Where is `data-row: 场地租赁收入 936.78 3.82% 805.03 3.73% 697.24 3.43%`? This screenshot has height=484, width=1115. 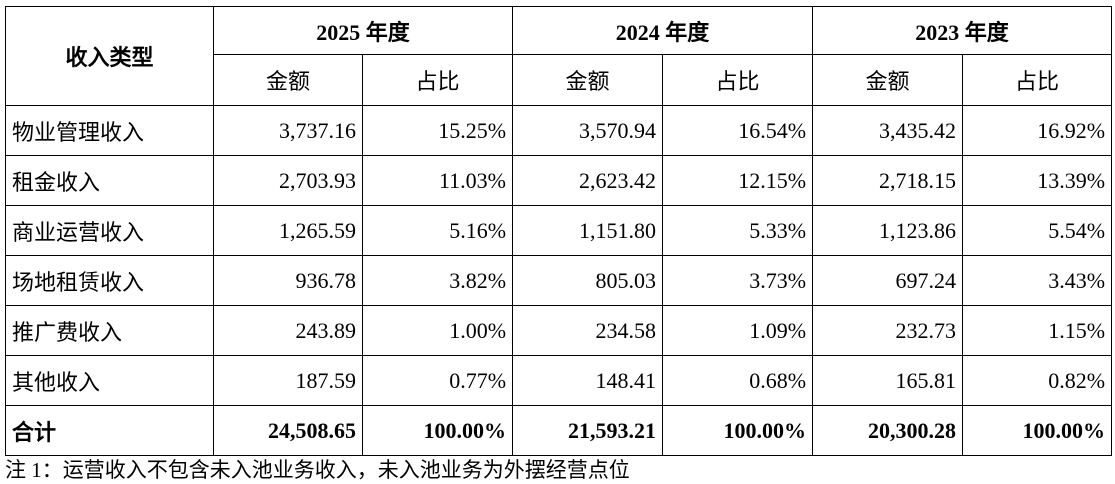 data-row: 场地租赁收入 936.78 3.82% 805.03 3.73% 697.24 3.43% is located at coordinates (559, 280).